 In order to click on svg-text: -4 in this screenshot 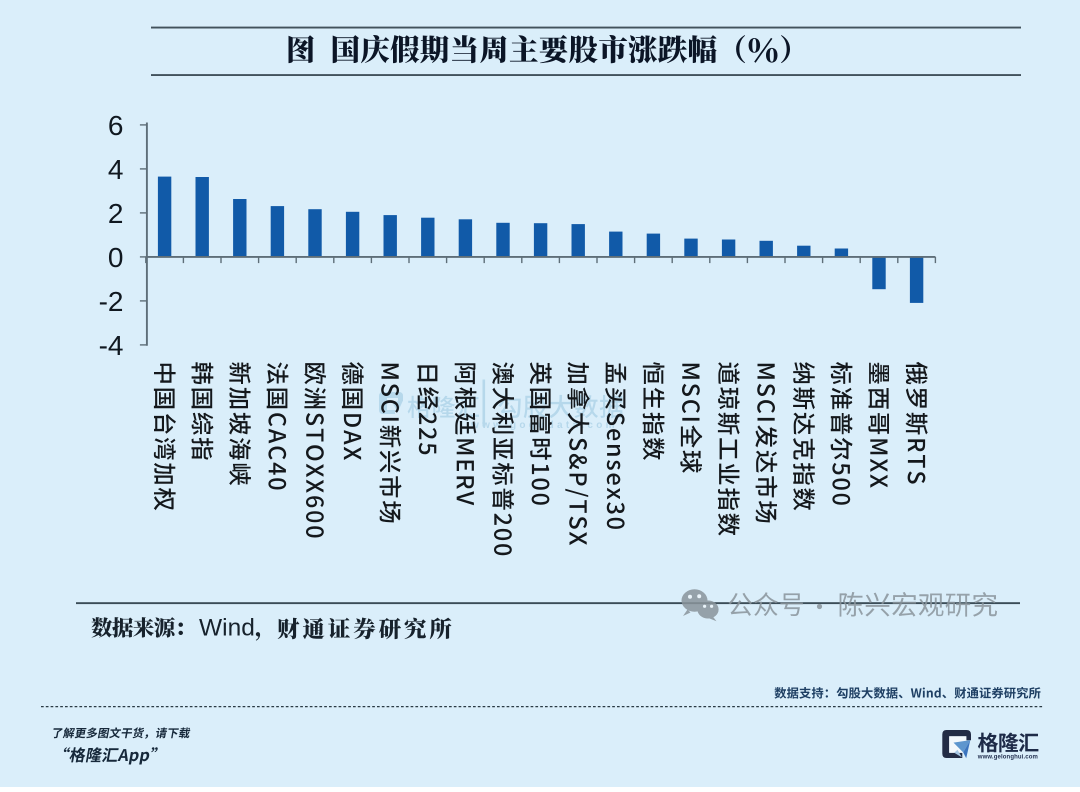, I will do `click(111, 345)`.